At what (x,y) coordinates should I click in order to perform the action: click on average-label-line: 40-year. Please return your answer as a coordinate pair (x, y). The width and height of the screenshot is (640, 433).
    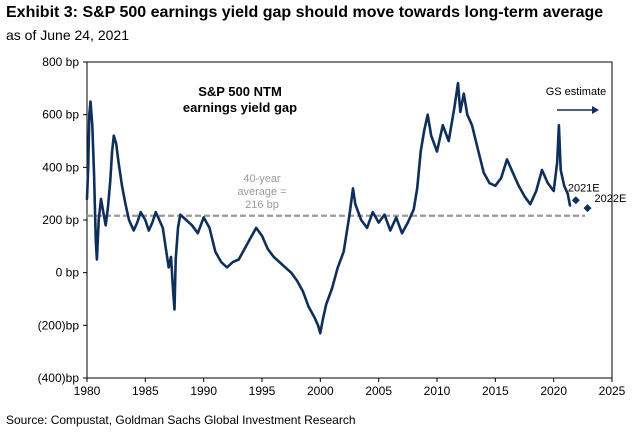
    Looking at the image, I should click on (262, 179).